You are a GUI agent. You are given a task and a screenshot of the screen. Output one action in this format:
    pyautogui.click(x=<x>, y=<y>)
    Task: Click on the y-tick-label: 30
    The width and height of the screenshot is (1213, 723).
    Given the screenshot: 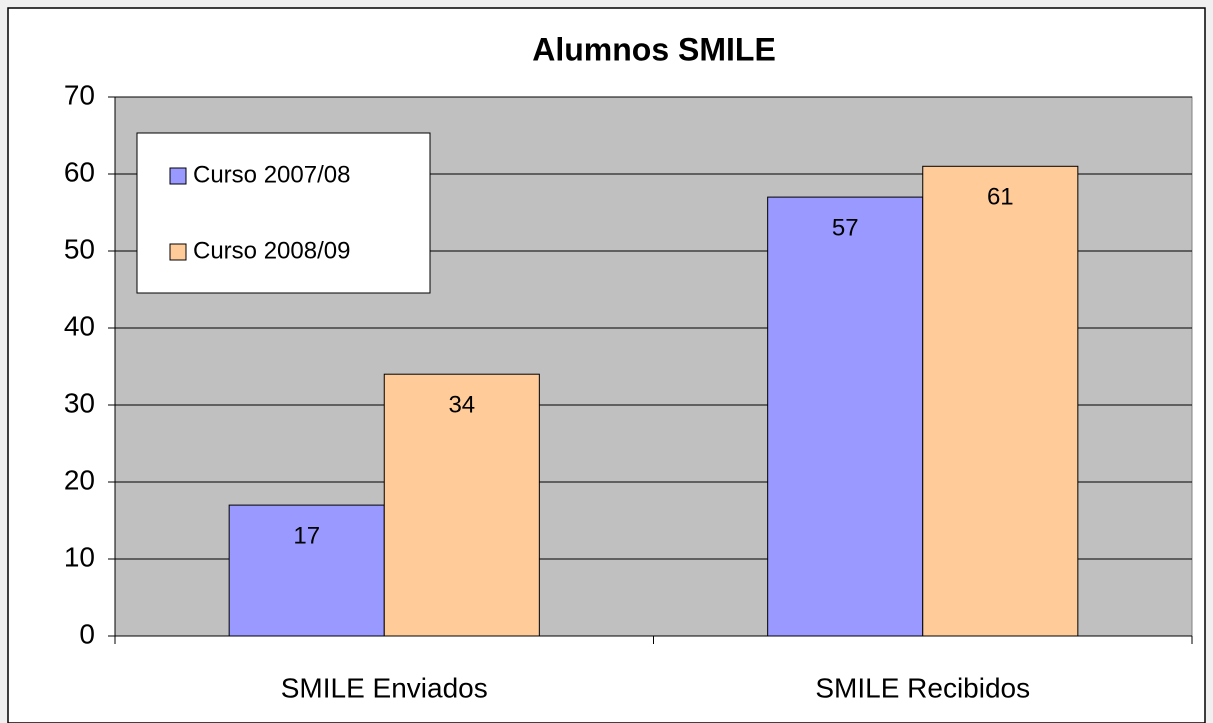 What is the action you would take?
    pyautogui.click(x=79, y=402)
    